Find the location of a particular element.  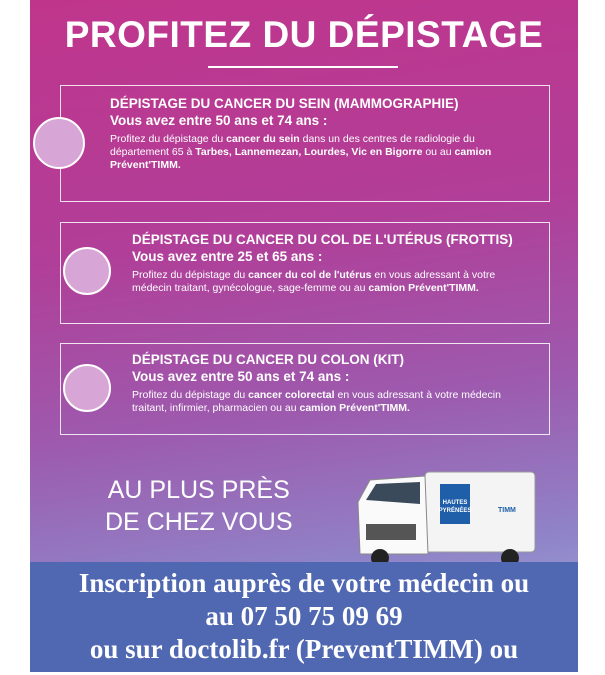

truck-label: PYRÉNÉES is located at coordinates (455, 510).